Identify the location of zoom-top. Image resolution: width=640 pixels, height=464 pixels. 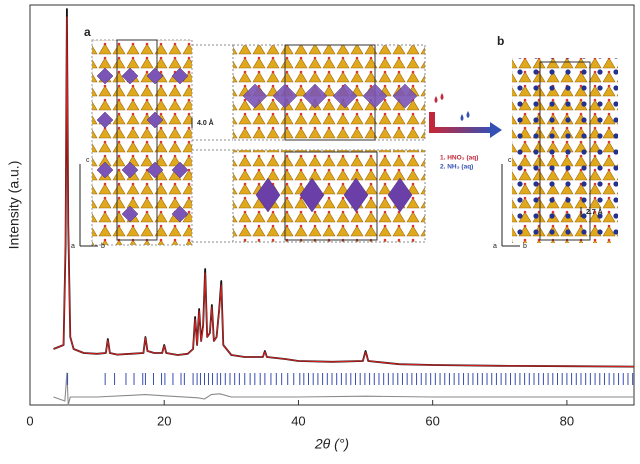
(329, 92).